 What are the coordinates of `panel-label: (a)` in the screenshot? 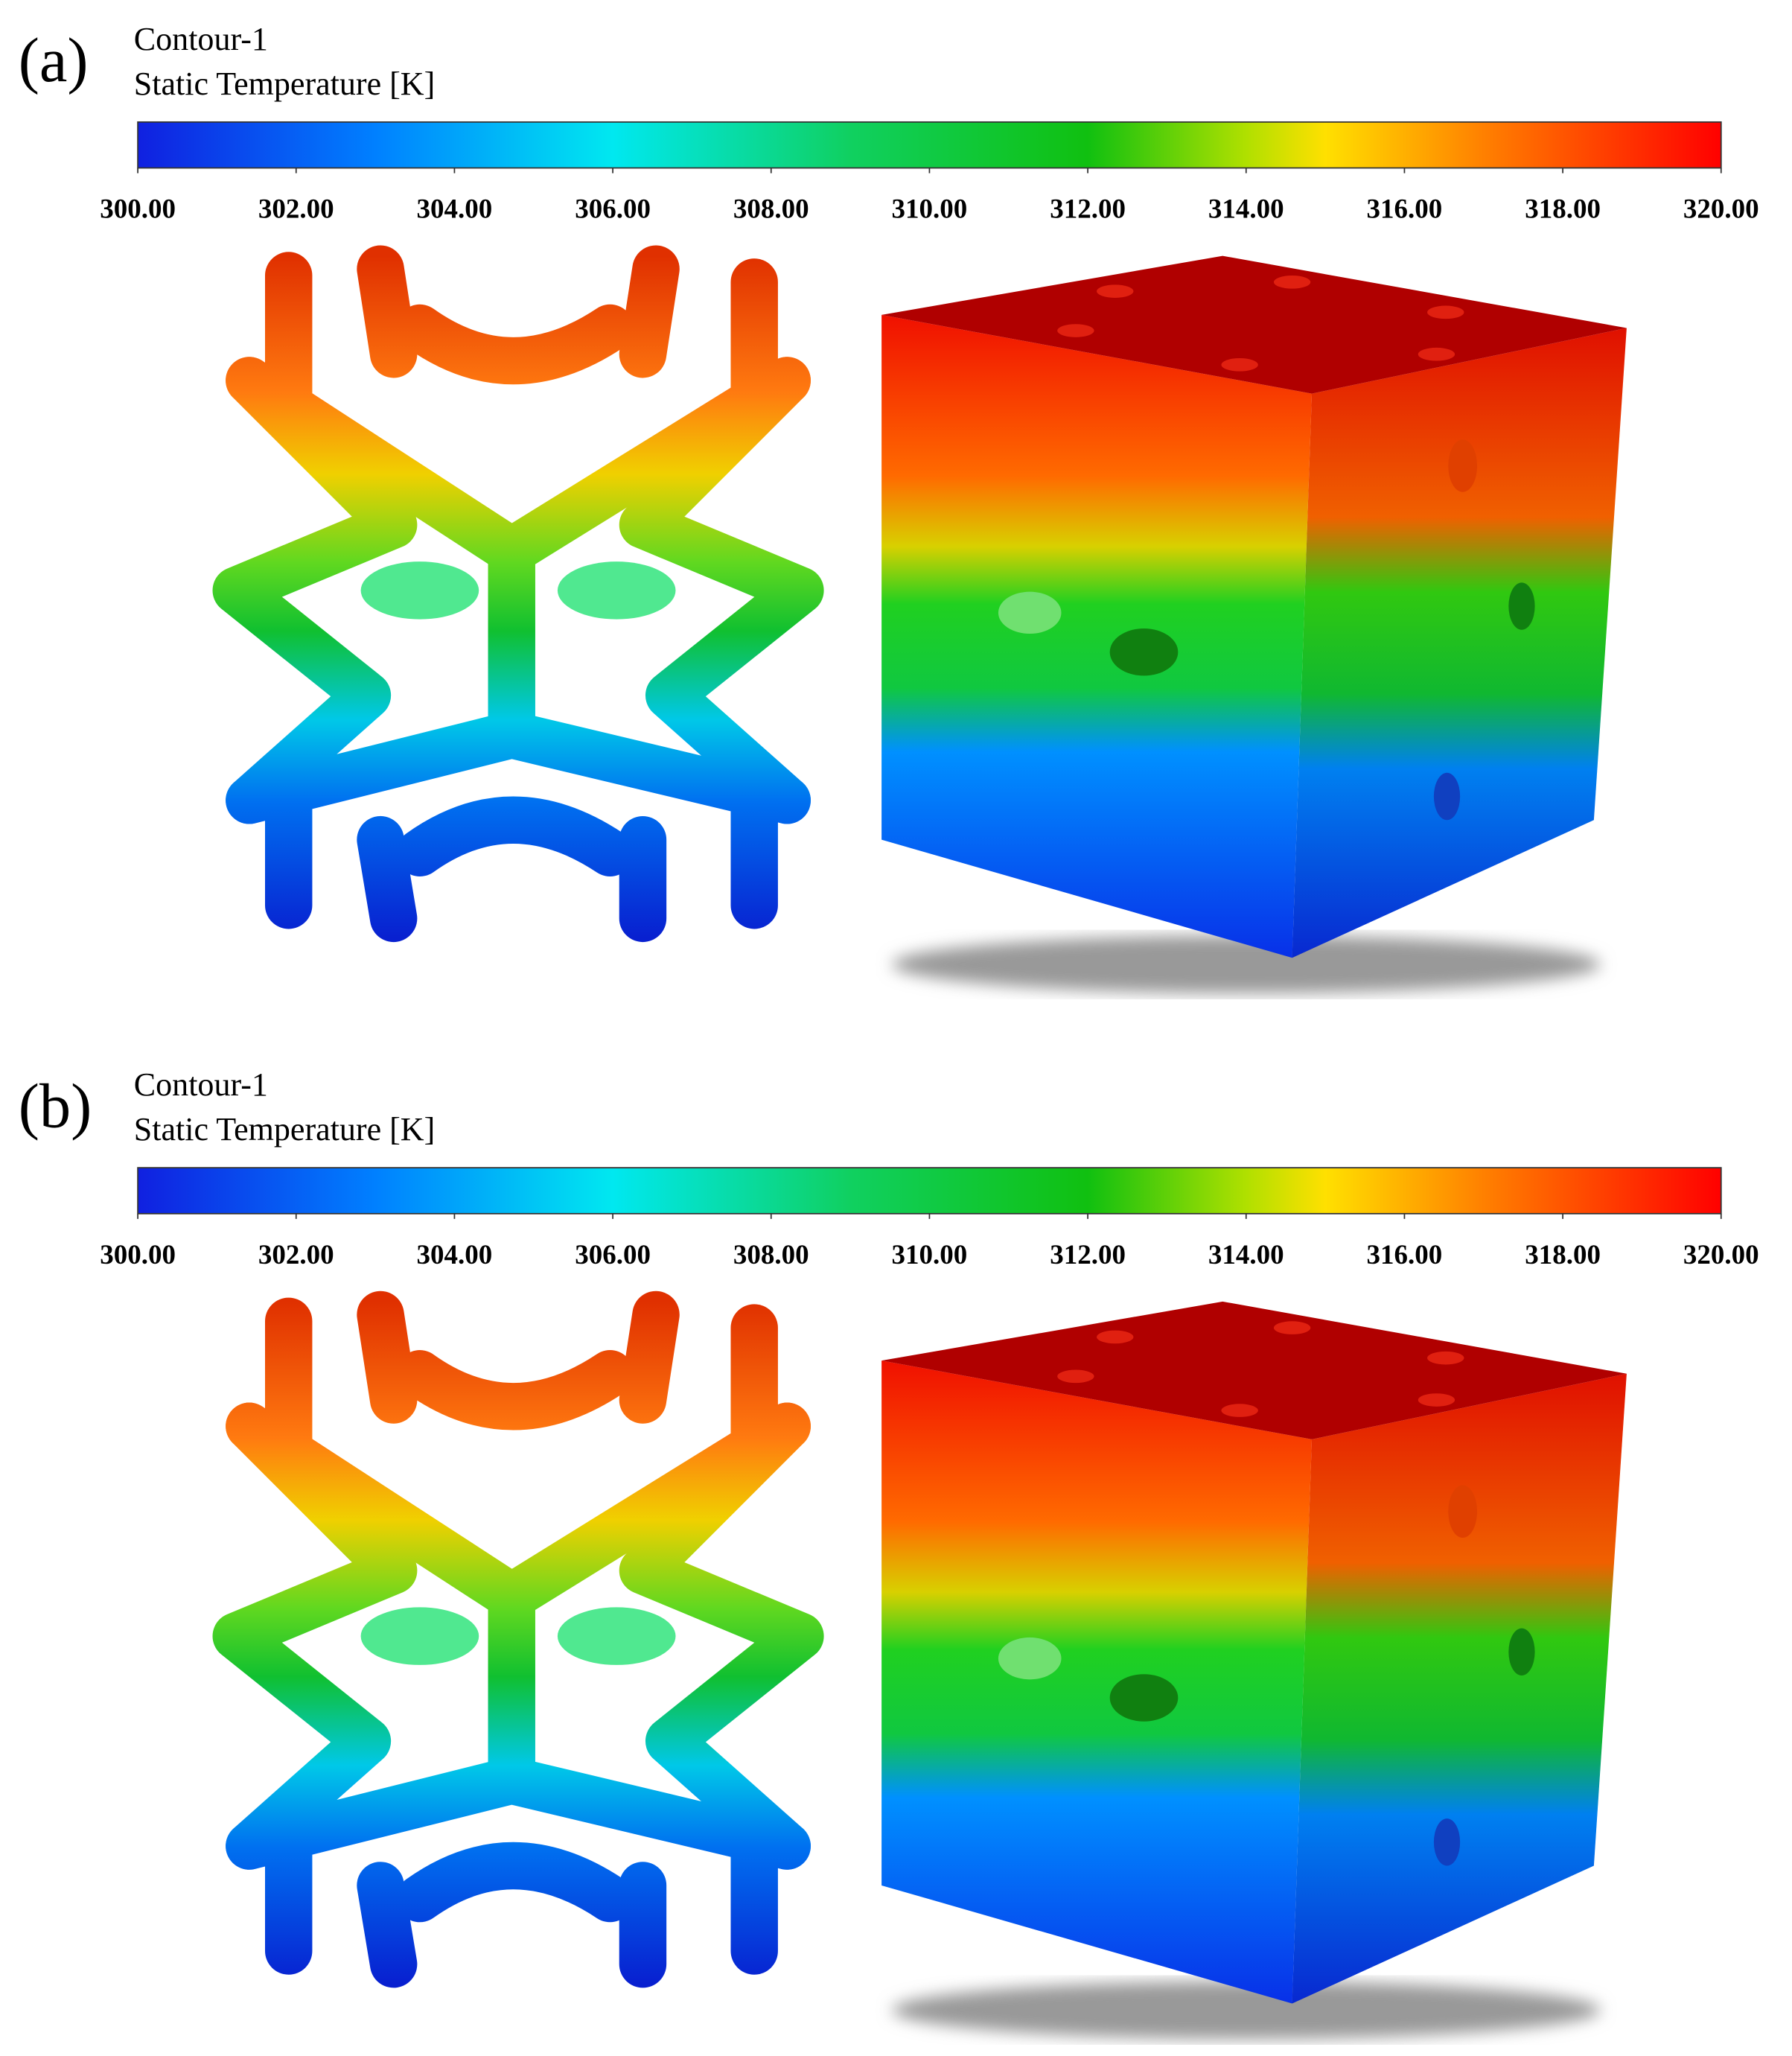 It's located at (54, 60).